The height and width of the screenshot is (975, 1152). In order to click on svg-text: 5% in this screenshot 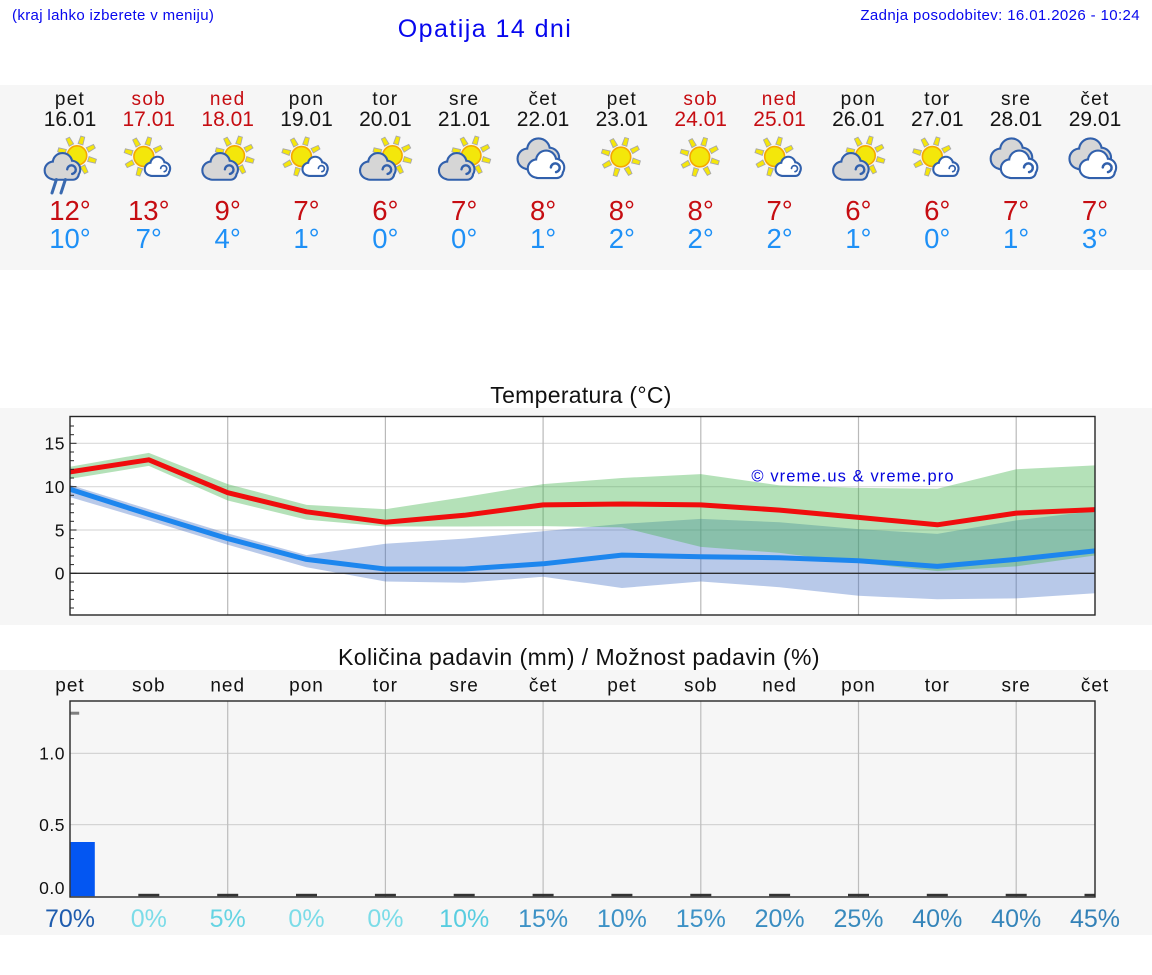, I will do `click(228, 919)`.